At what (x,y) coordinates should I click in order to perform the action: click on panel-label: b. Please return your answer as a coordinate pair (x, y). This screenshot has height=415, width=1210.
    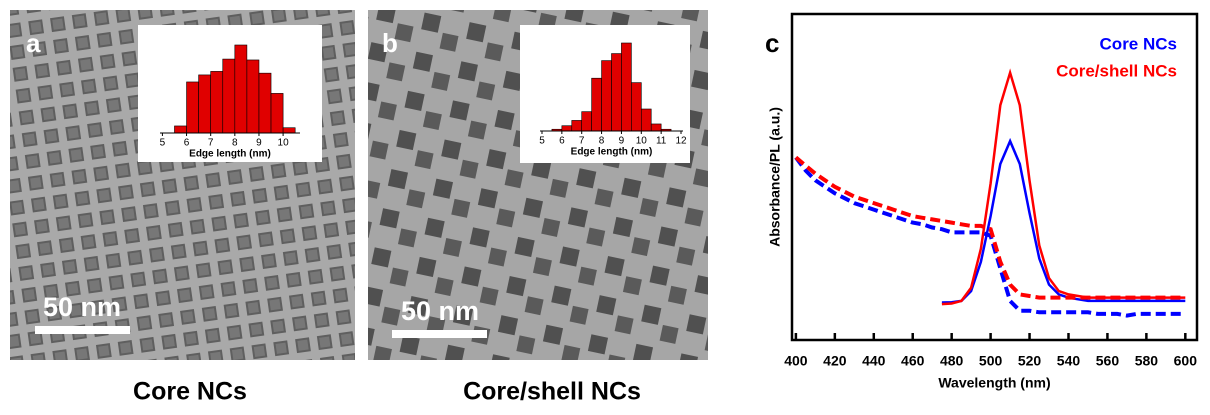
    Looking at the image, I should click on (390, 43).